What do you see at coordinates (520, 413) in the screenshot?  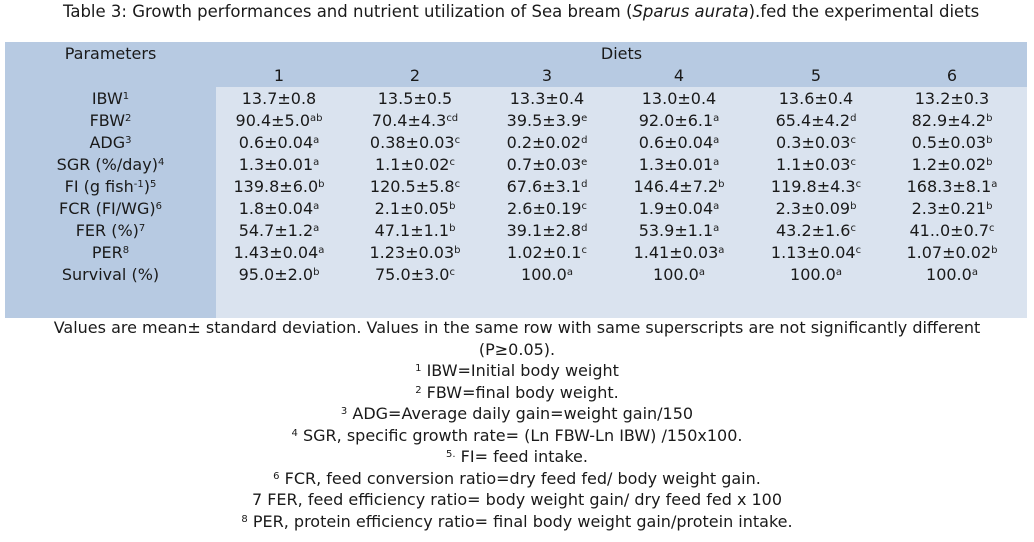 I see `footnote-text: ADG=Average daily gain=weight gain/150` at bounding box center [520, 413].